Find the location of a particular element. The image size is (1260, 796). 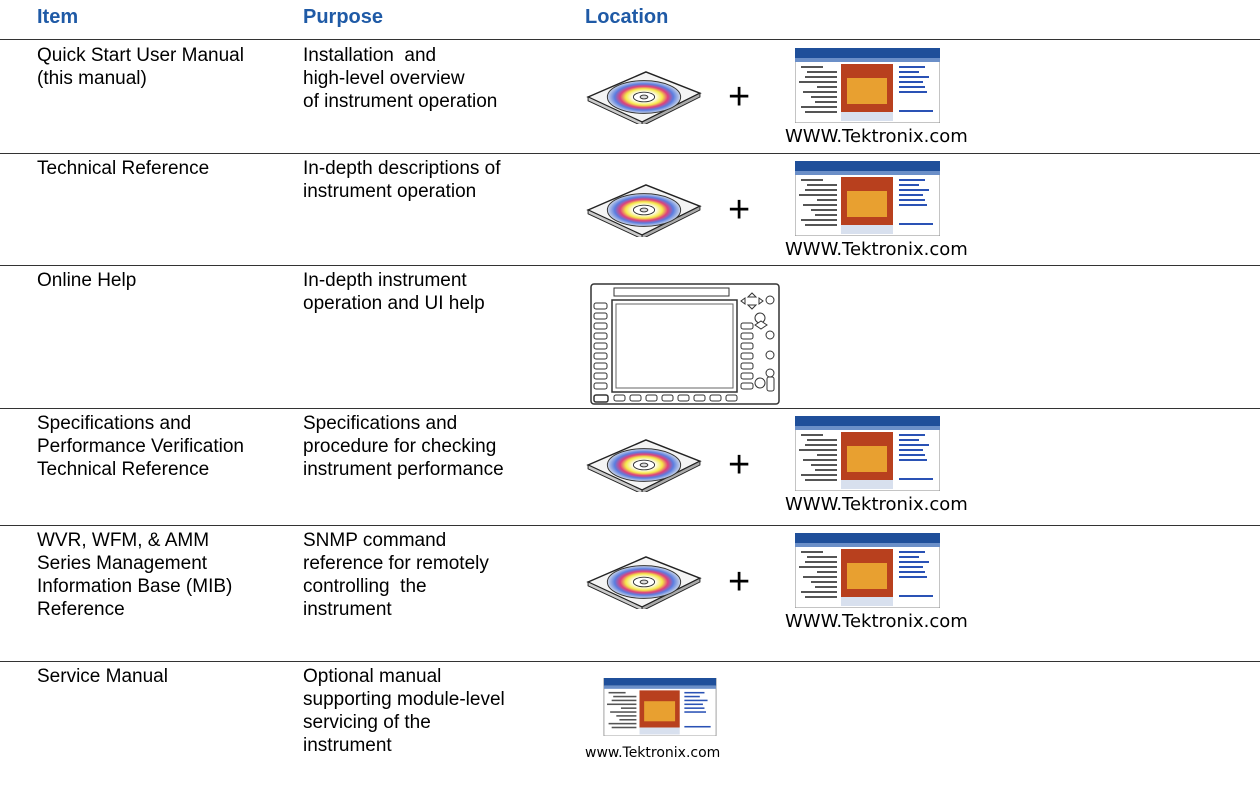

purpose-line: controlling the is located at coordinates (365, 586).